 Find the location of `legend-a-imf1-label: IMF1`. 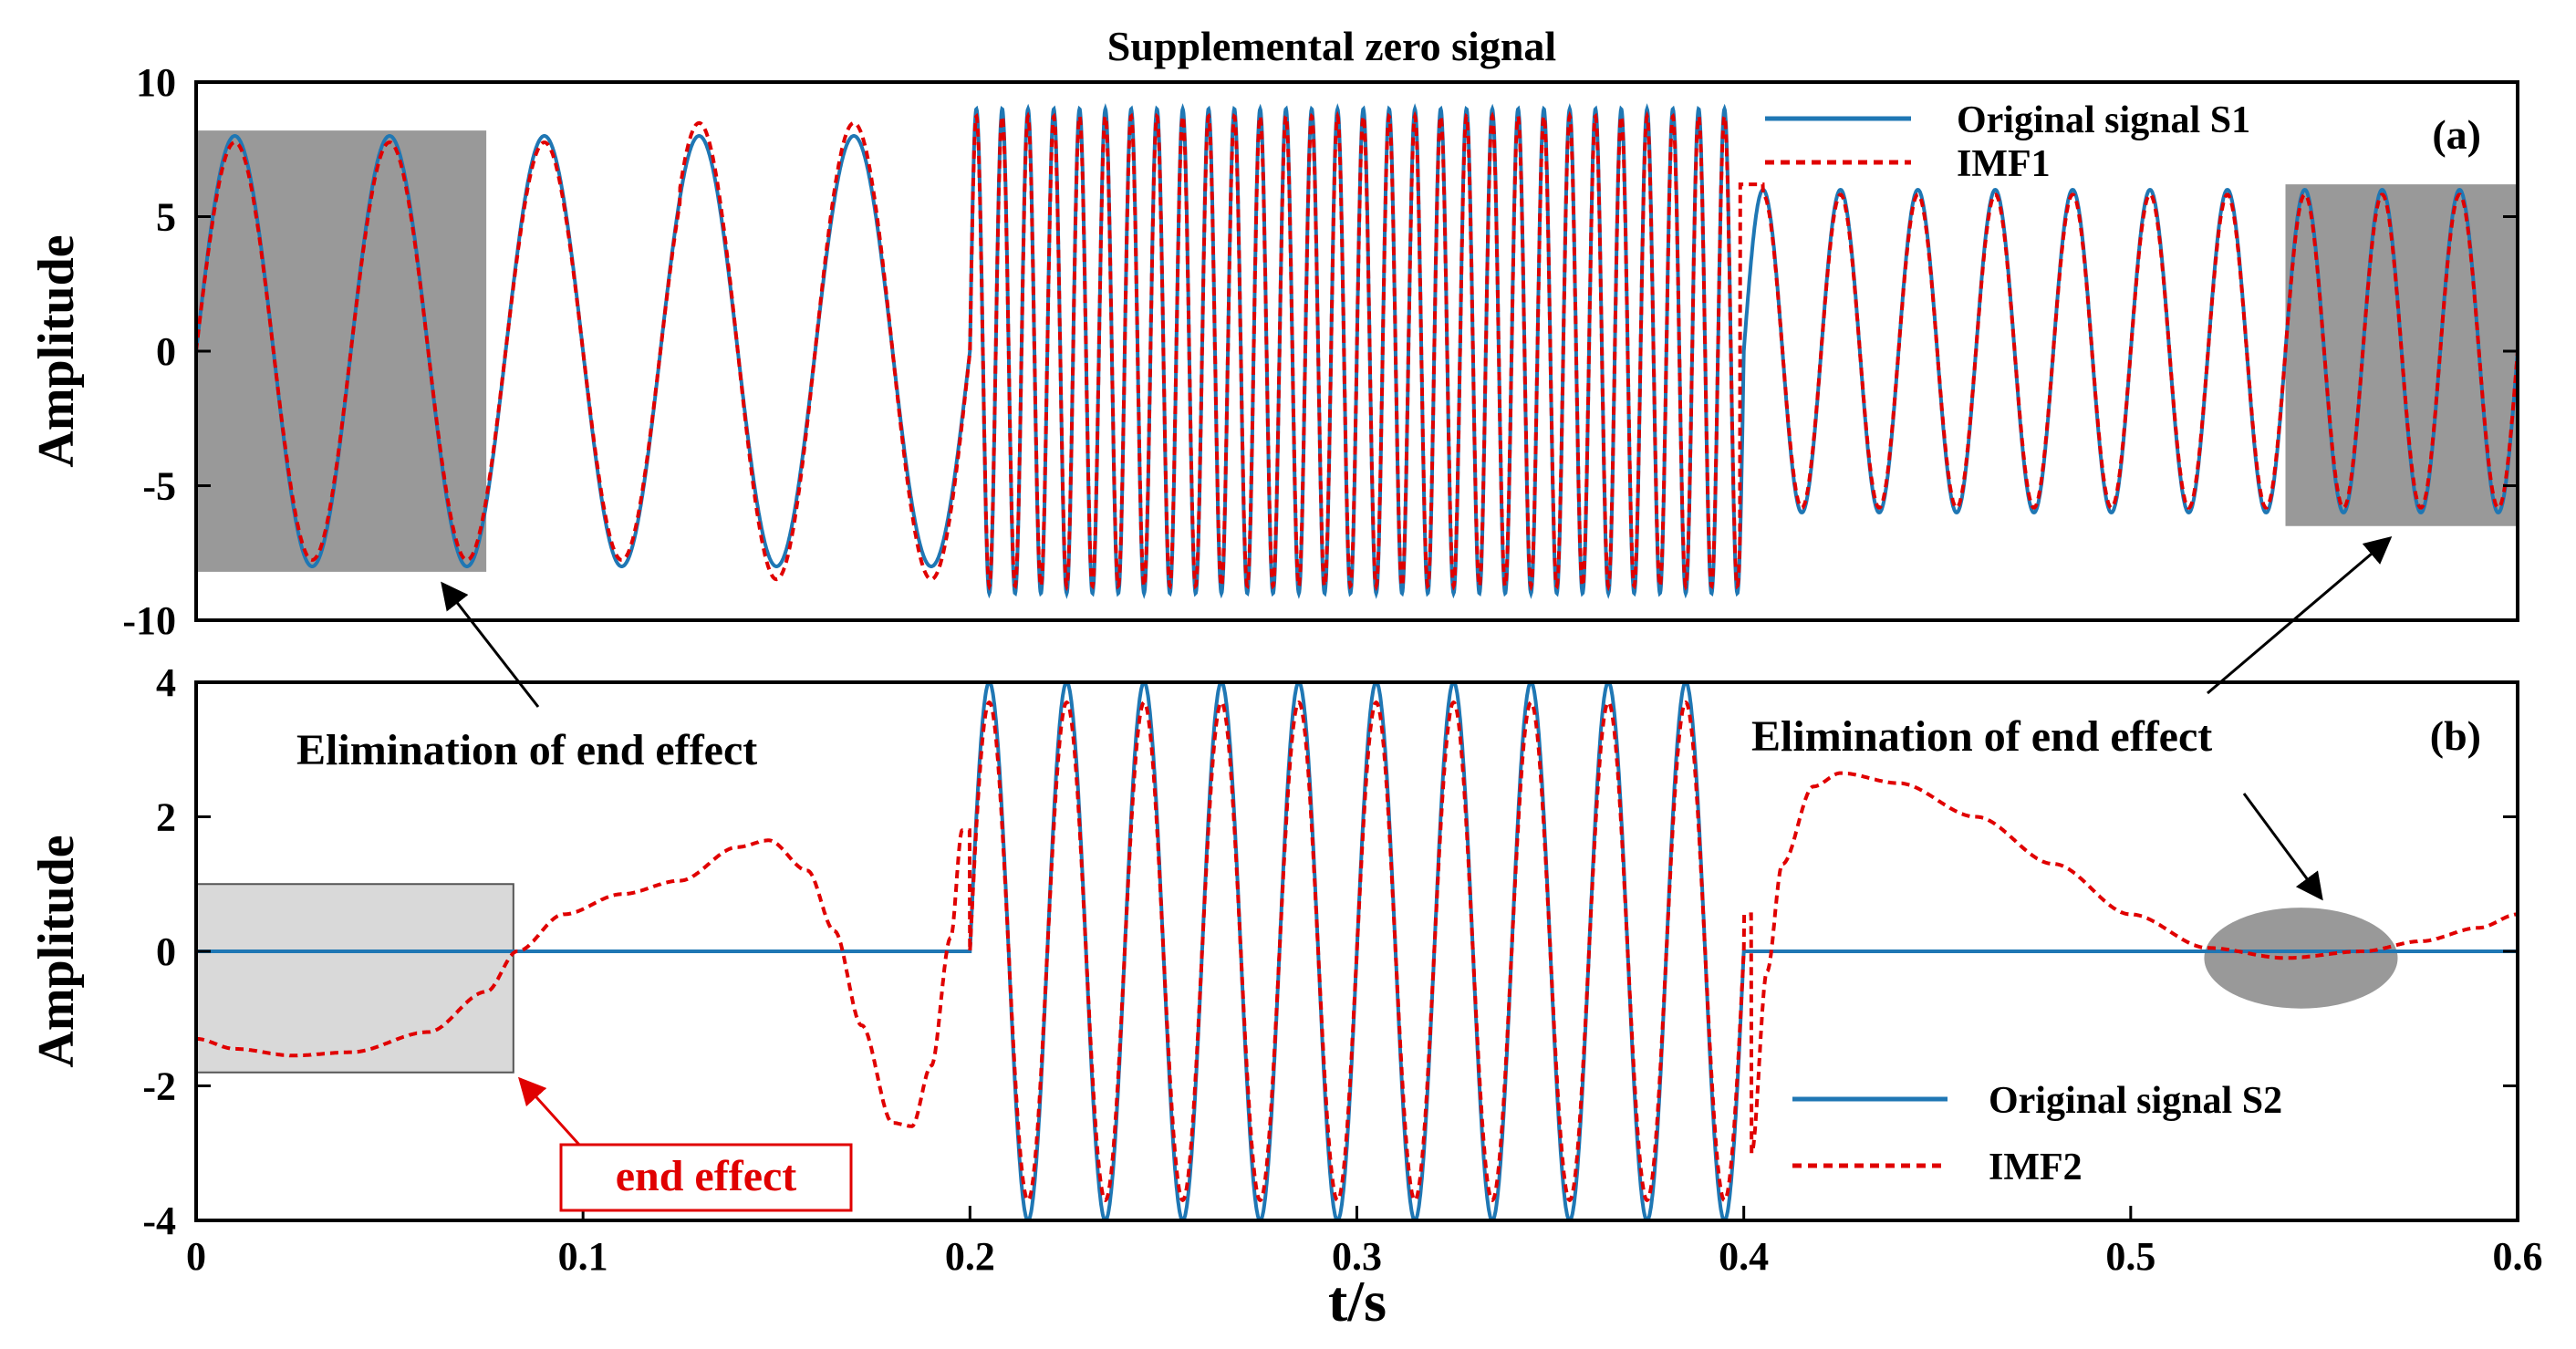

legend-a-imf1-label: IMF1 is located at coordinates (2004, 164).